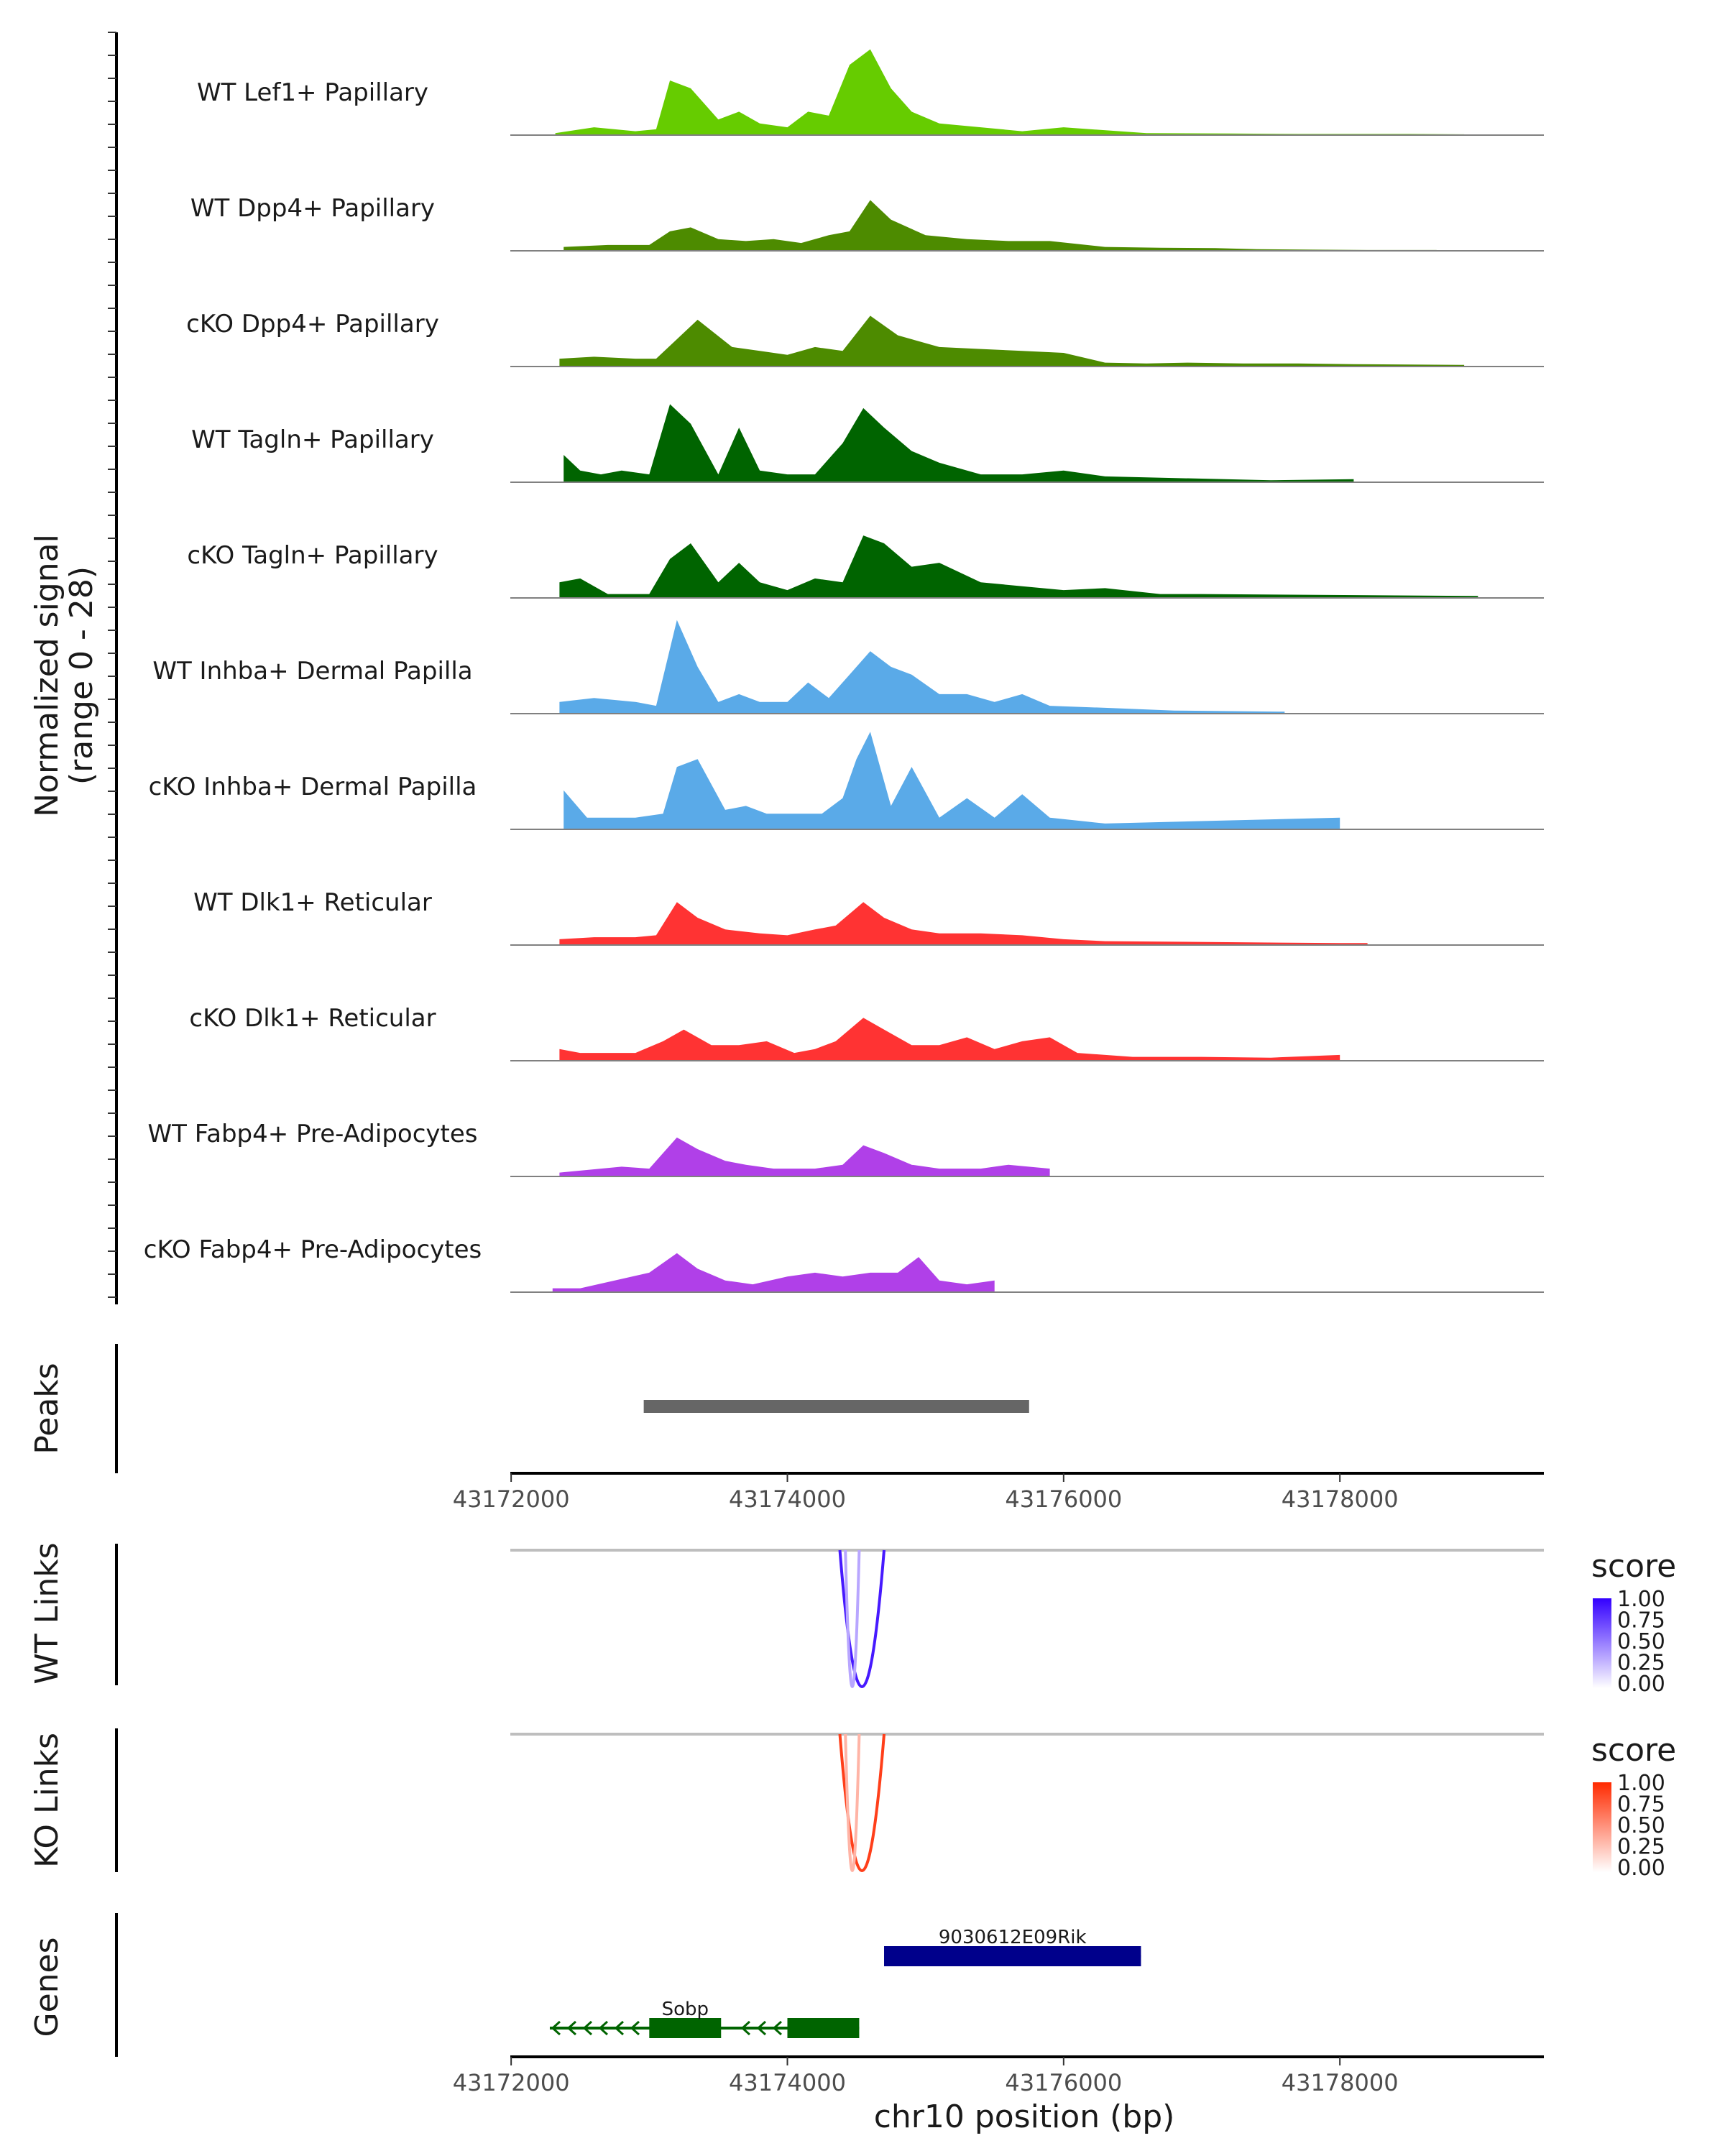  What do you see at coordinates (312, 902) in the screenshot?
I see `track-label: WT Dlk1+ Reticular` at bounding box center [312, 902].